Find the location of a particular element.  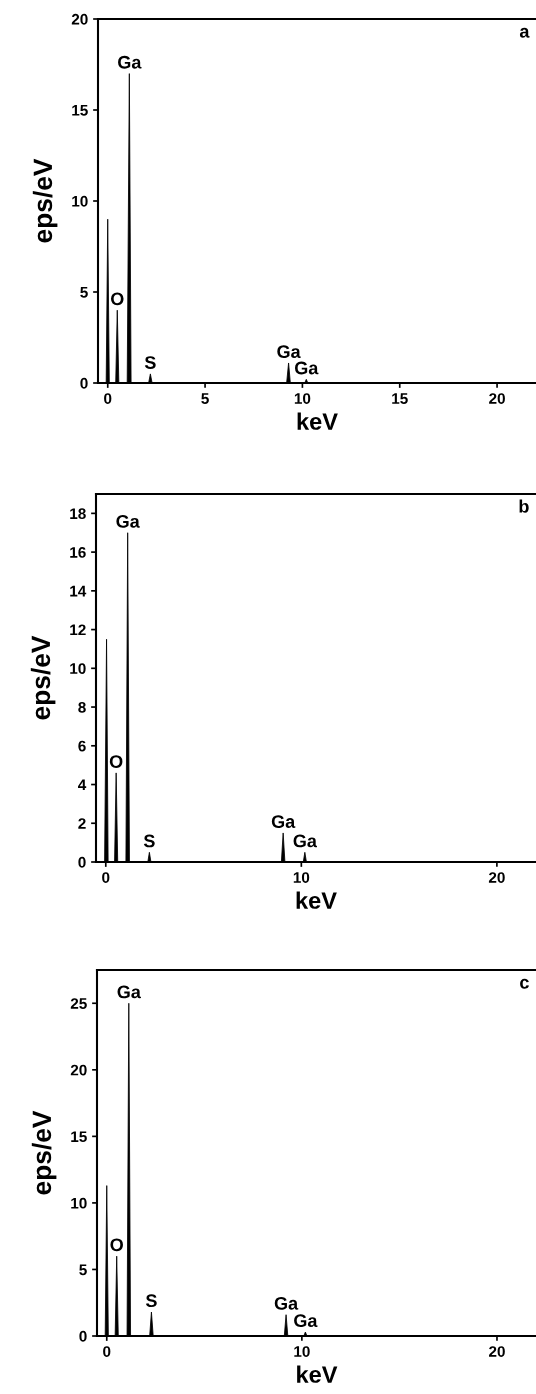

annotation: a is located at coordinates (524, 32).